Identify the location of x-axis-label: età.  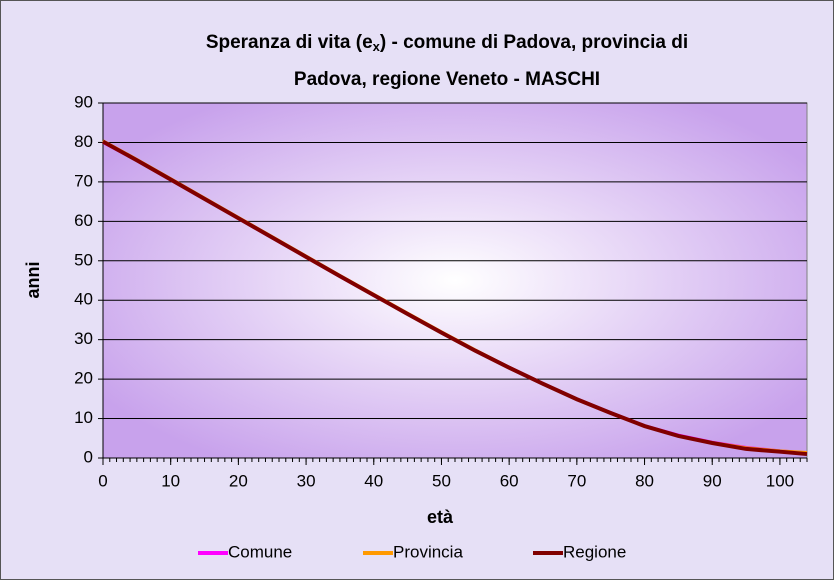
(440, 517).